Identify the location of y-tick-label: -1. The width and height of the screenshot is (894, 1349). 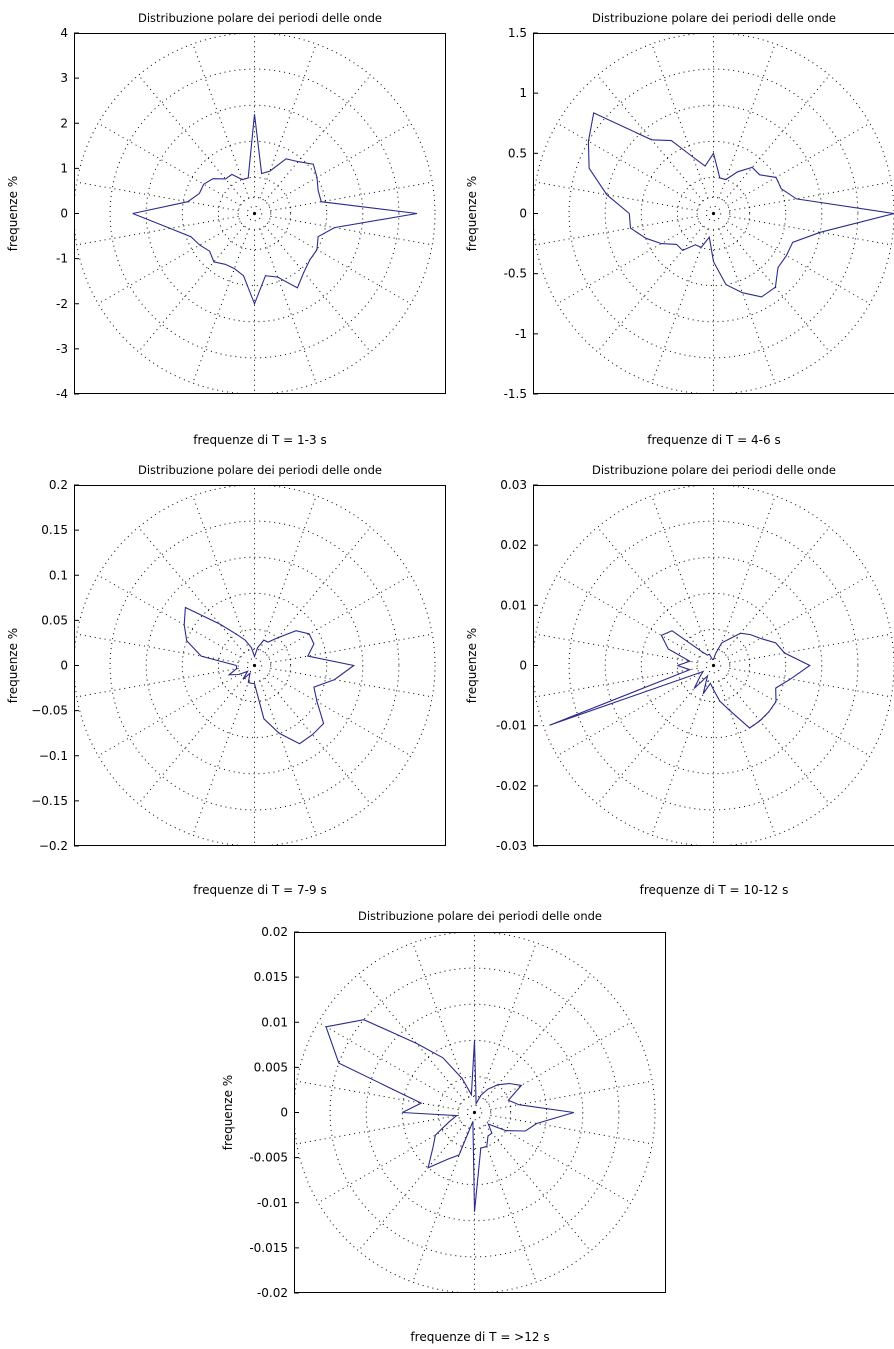
(62, 259).